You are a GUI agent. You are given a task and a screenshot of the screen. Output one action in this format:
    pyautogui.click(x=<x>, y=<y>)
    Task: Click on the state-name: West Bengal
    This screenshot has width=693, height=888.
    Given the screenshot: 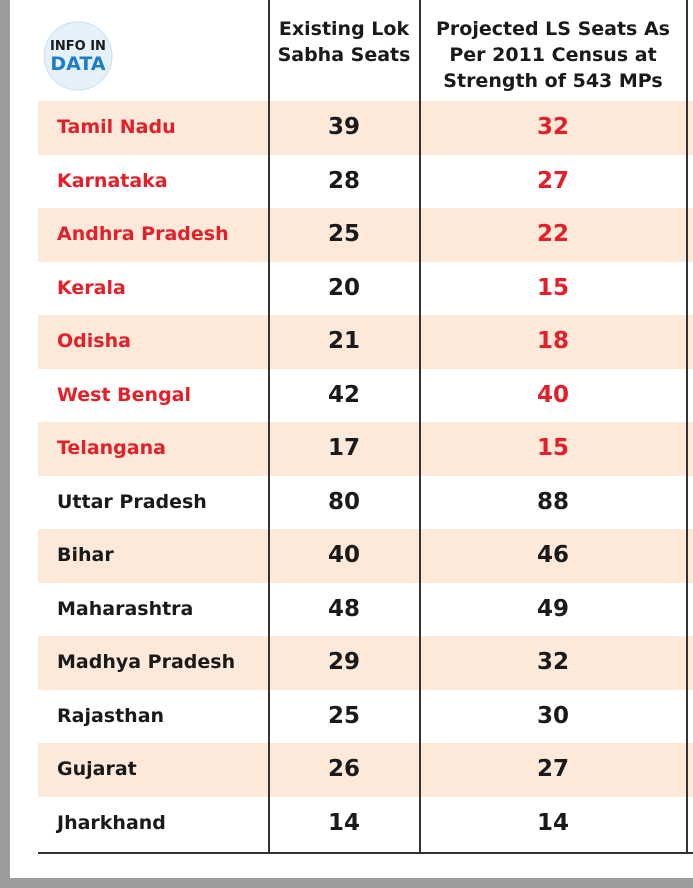 What is the action you would take?
    pyautogui.click(x=124, y=394)
    